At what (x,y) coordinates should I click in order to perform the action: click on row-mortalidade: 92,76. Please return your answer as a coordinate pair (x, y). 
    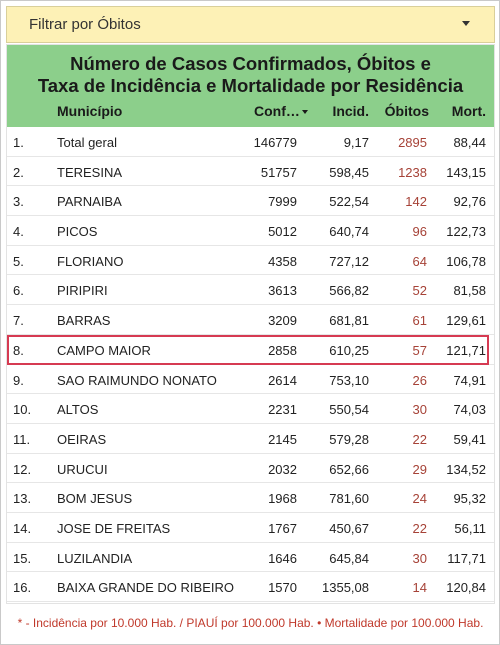
    Looking at the image, I should click on (469, 202).